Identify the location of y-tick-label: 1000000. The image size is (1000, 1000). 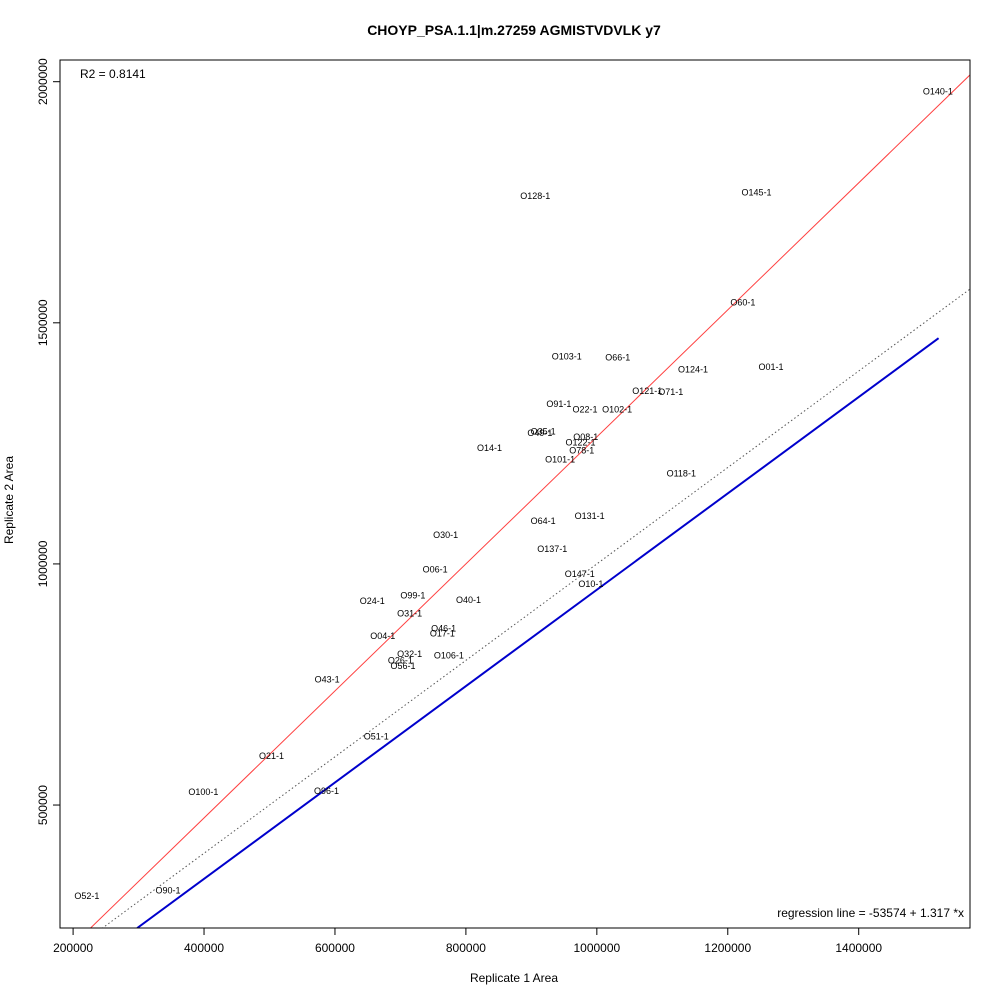
(43, 563).